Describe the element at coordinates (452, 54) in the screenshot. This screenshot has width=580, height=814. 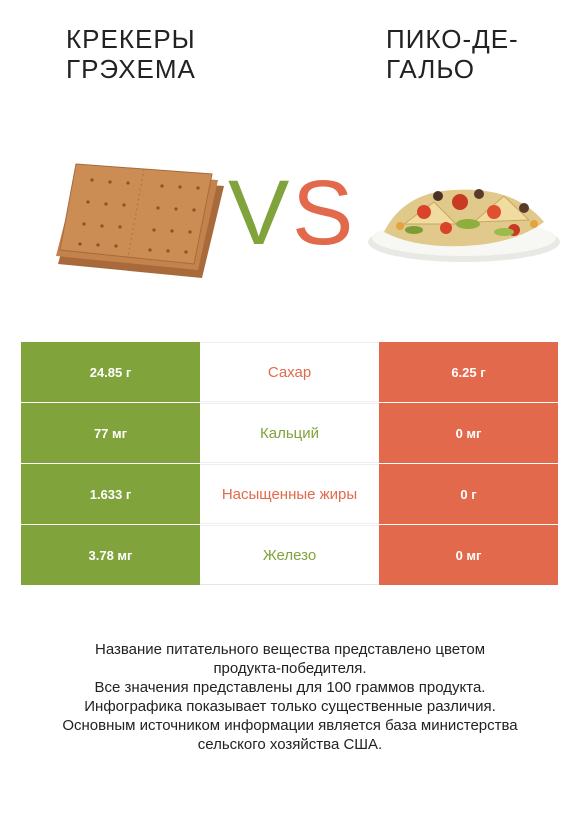
I see `right-product-title: Пико-де-гальо` at that location.